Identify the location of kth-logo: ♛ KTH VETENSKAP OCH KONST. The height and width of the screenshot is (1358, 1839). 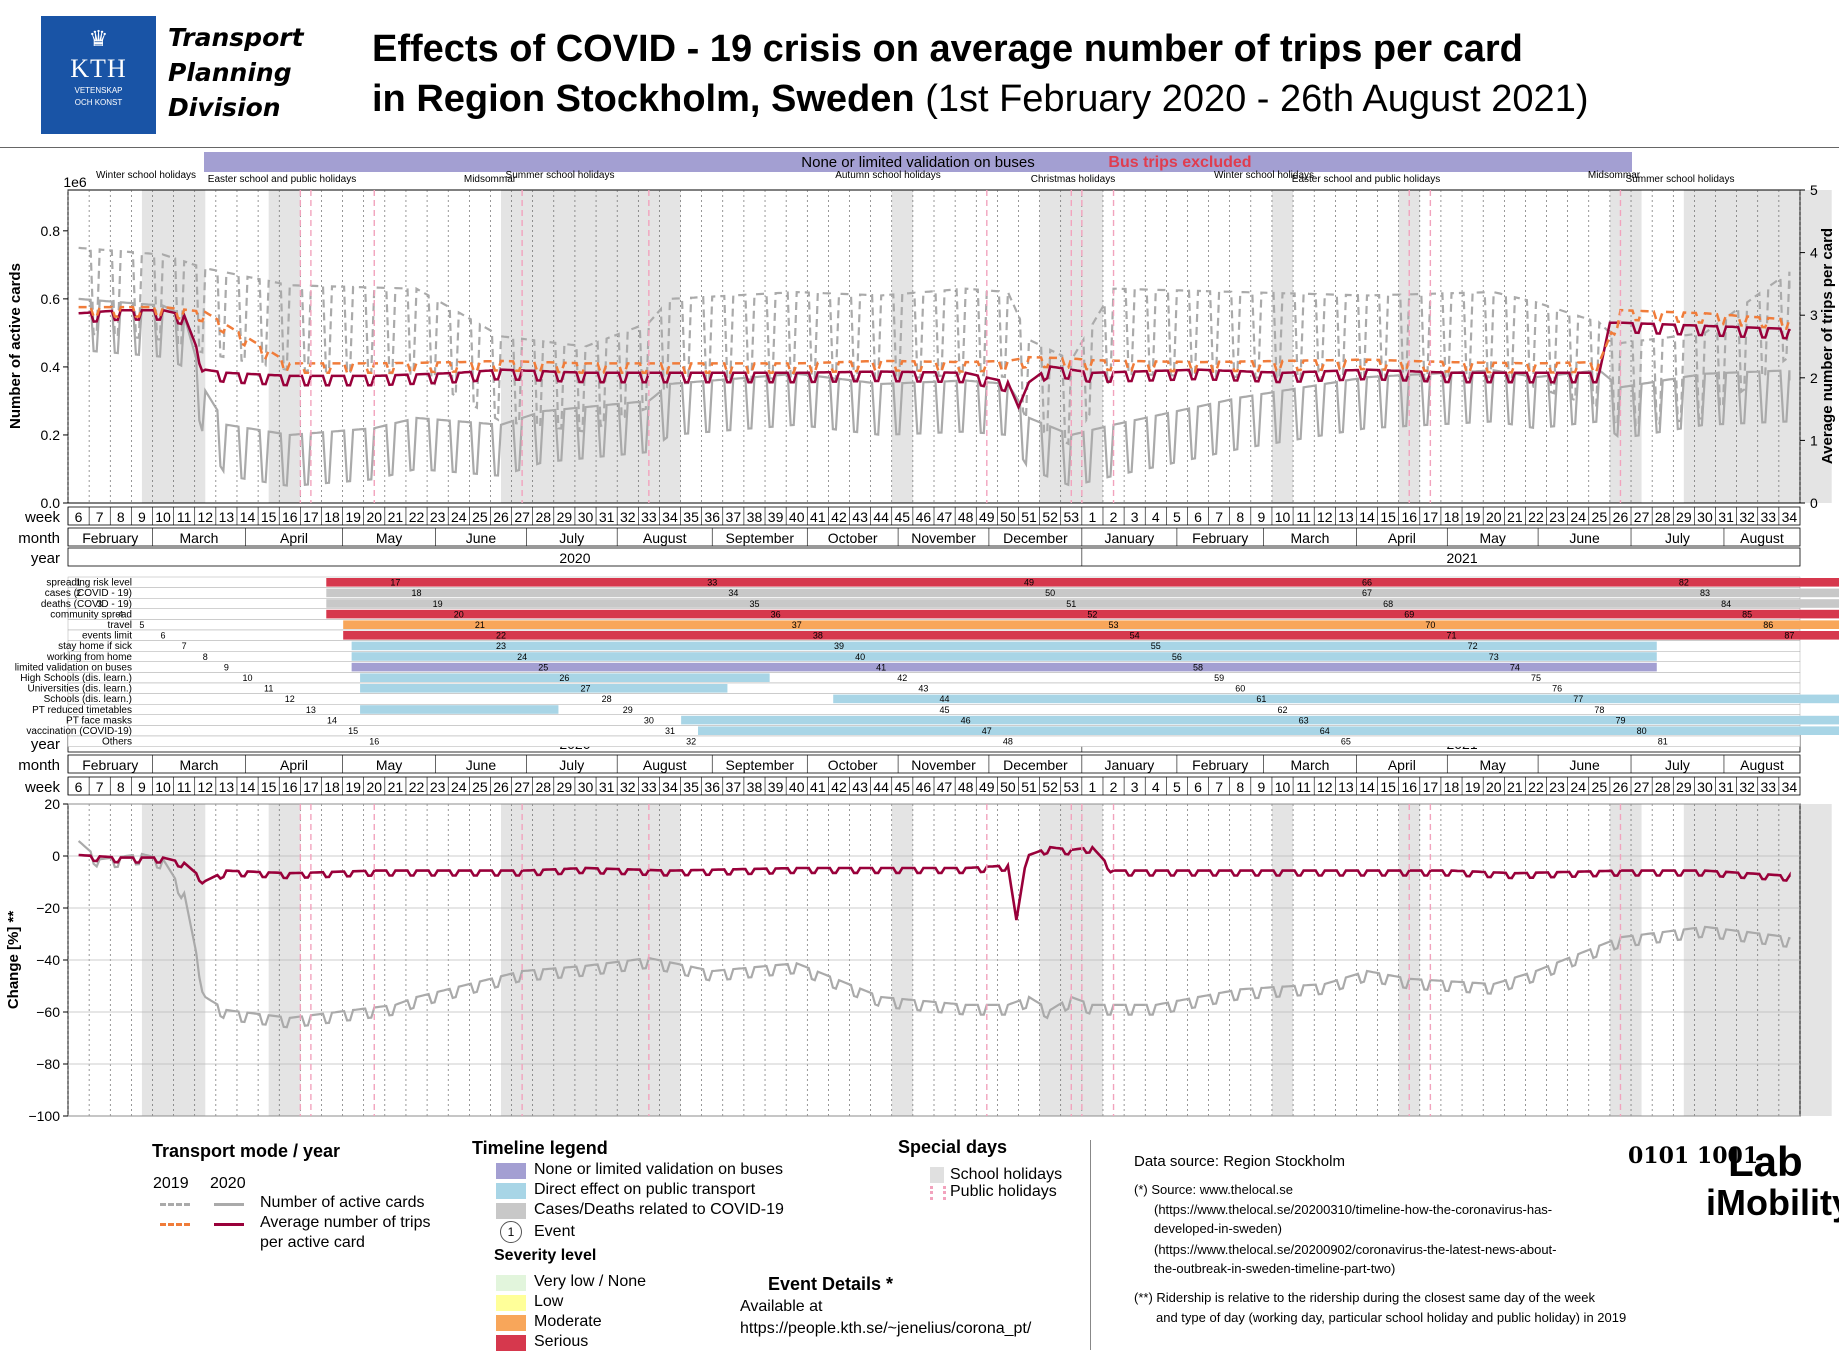
(98, 75).